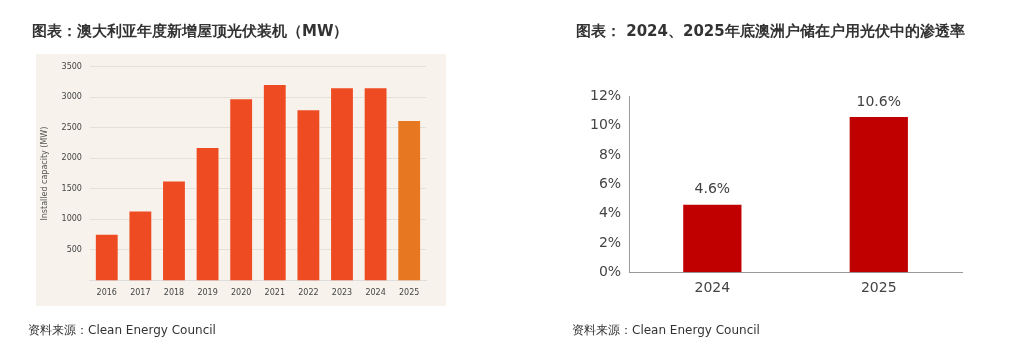 This screenshot has width=1024, height=350. What do you see at coordinates (71, 127) in the screenshot?
I see `y-tick-label: 2500` at bounding box center [71, 127].